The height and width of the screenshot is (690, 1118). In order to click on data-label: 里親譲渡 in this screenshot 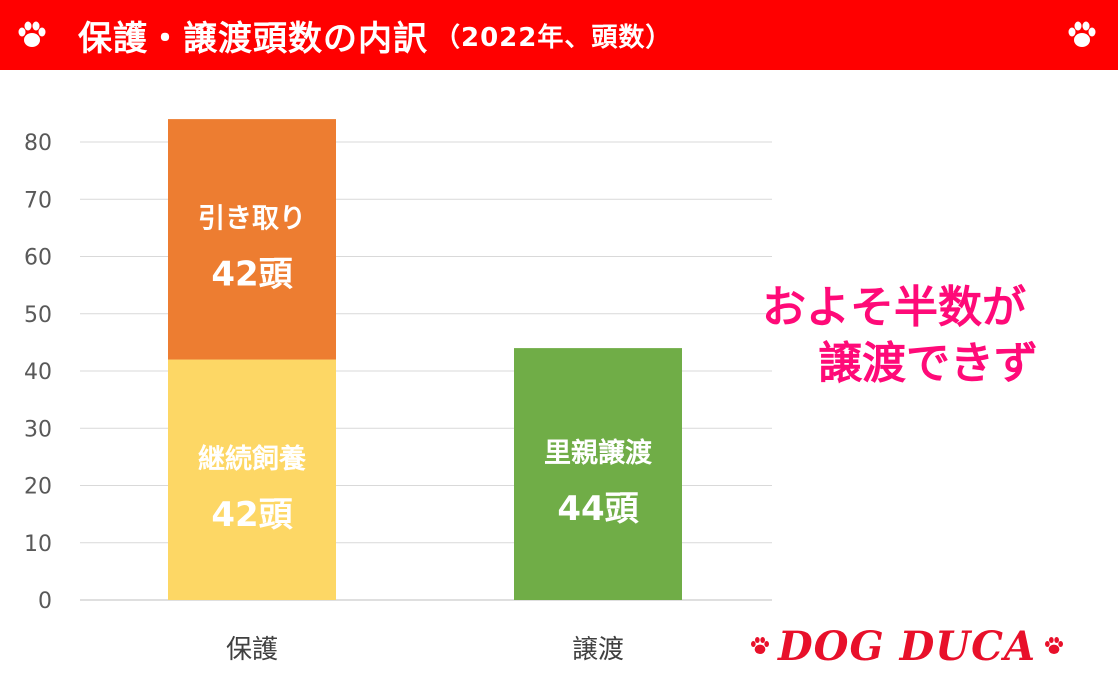, I will do `click(598, 453)`.